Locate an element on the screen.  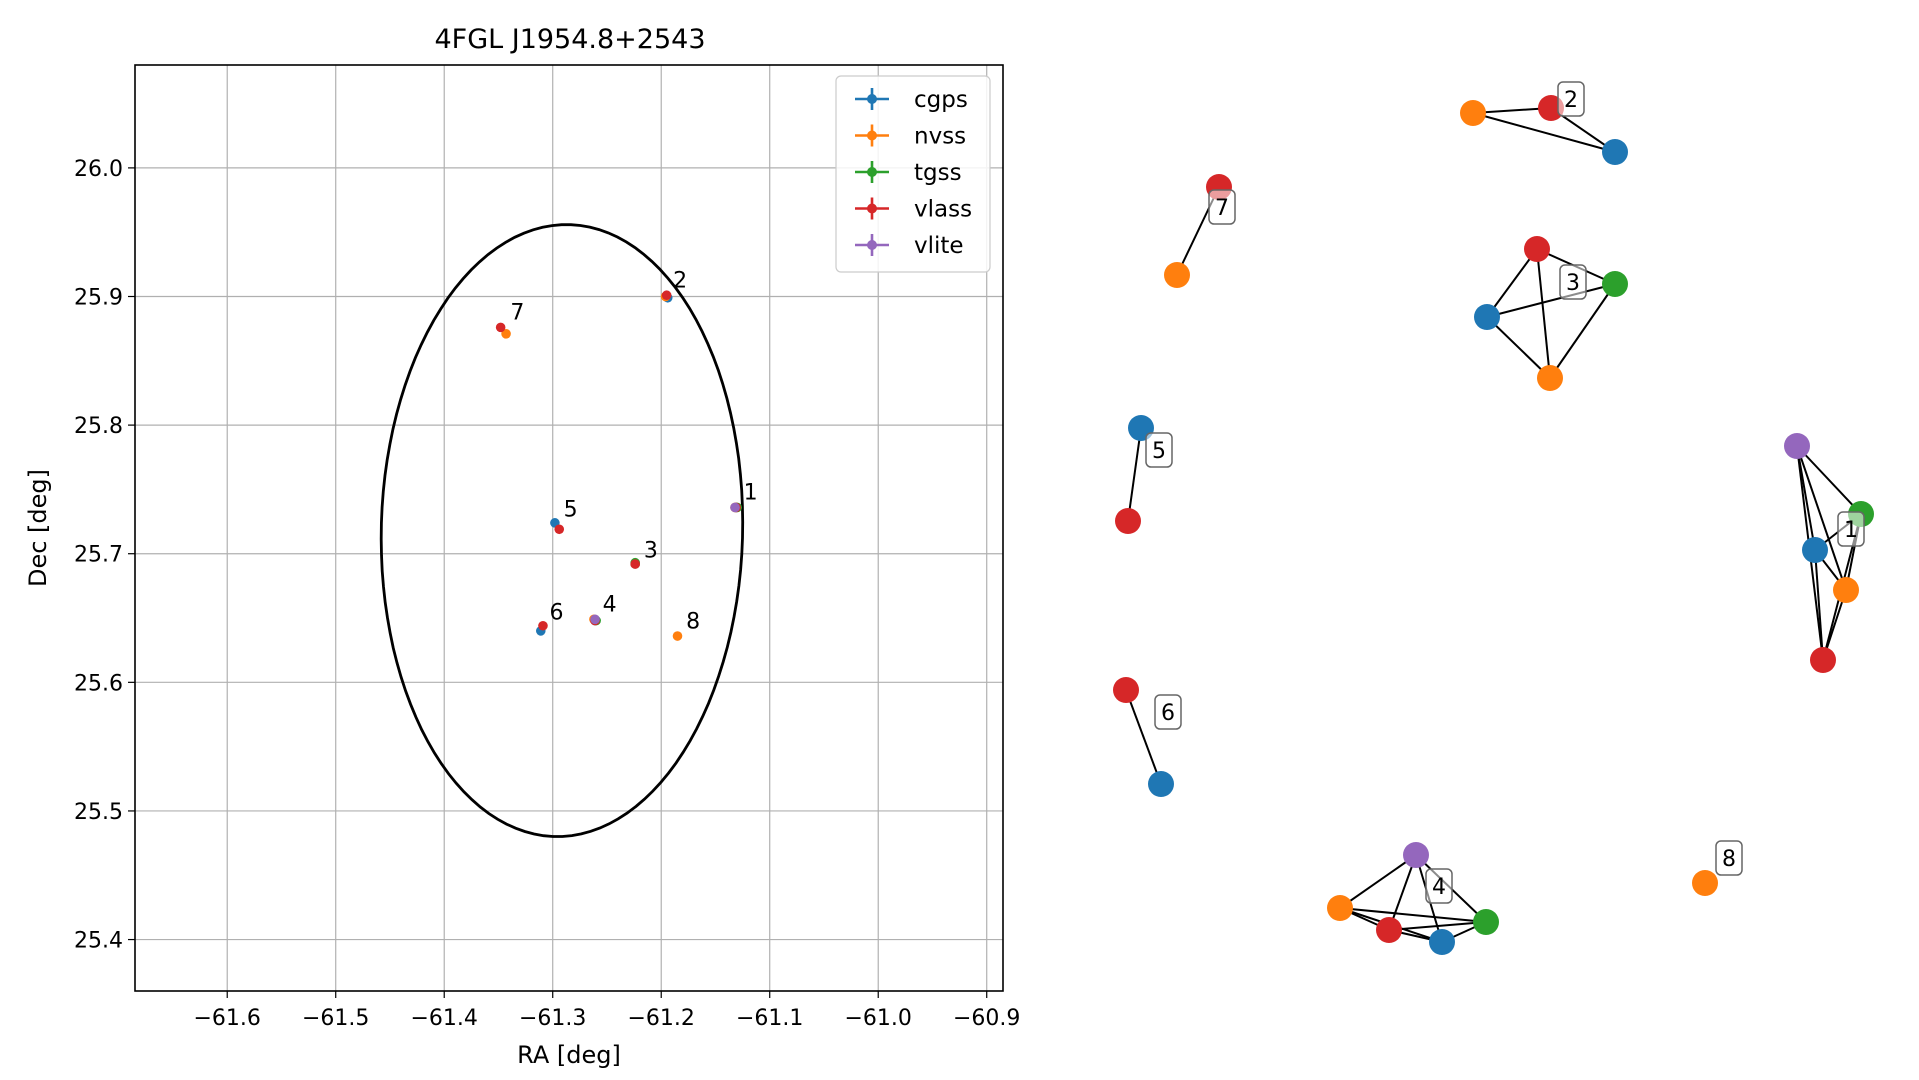
x-tick-label: −61.6 is located at coordinates (227, 1018).